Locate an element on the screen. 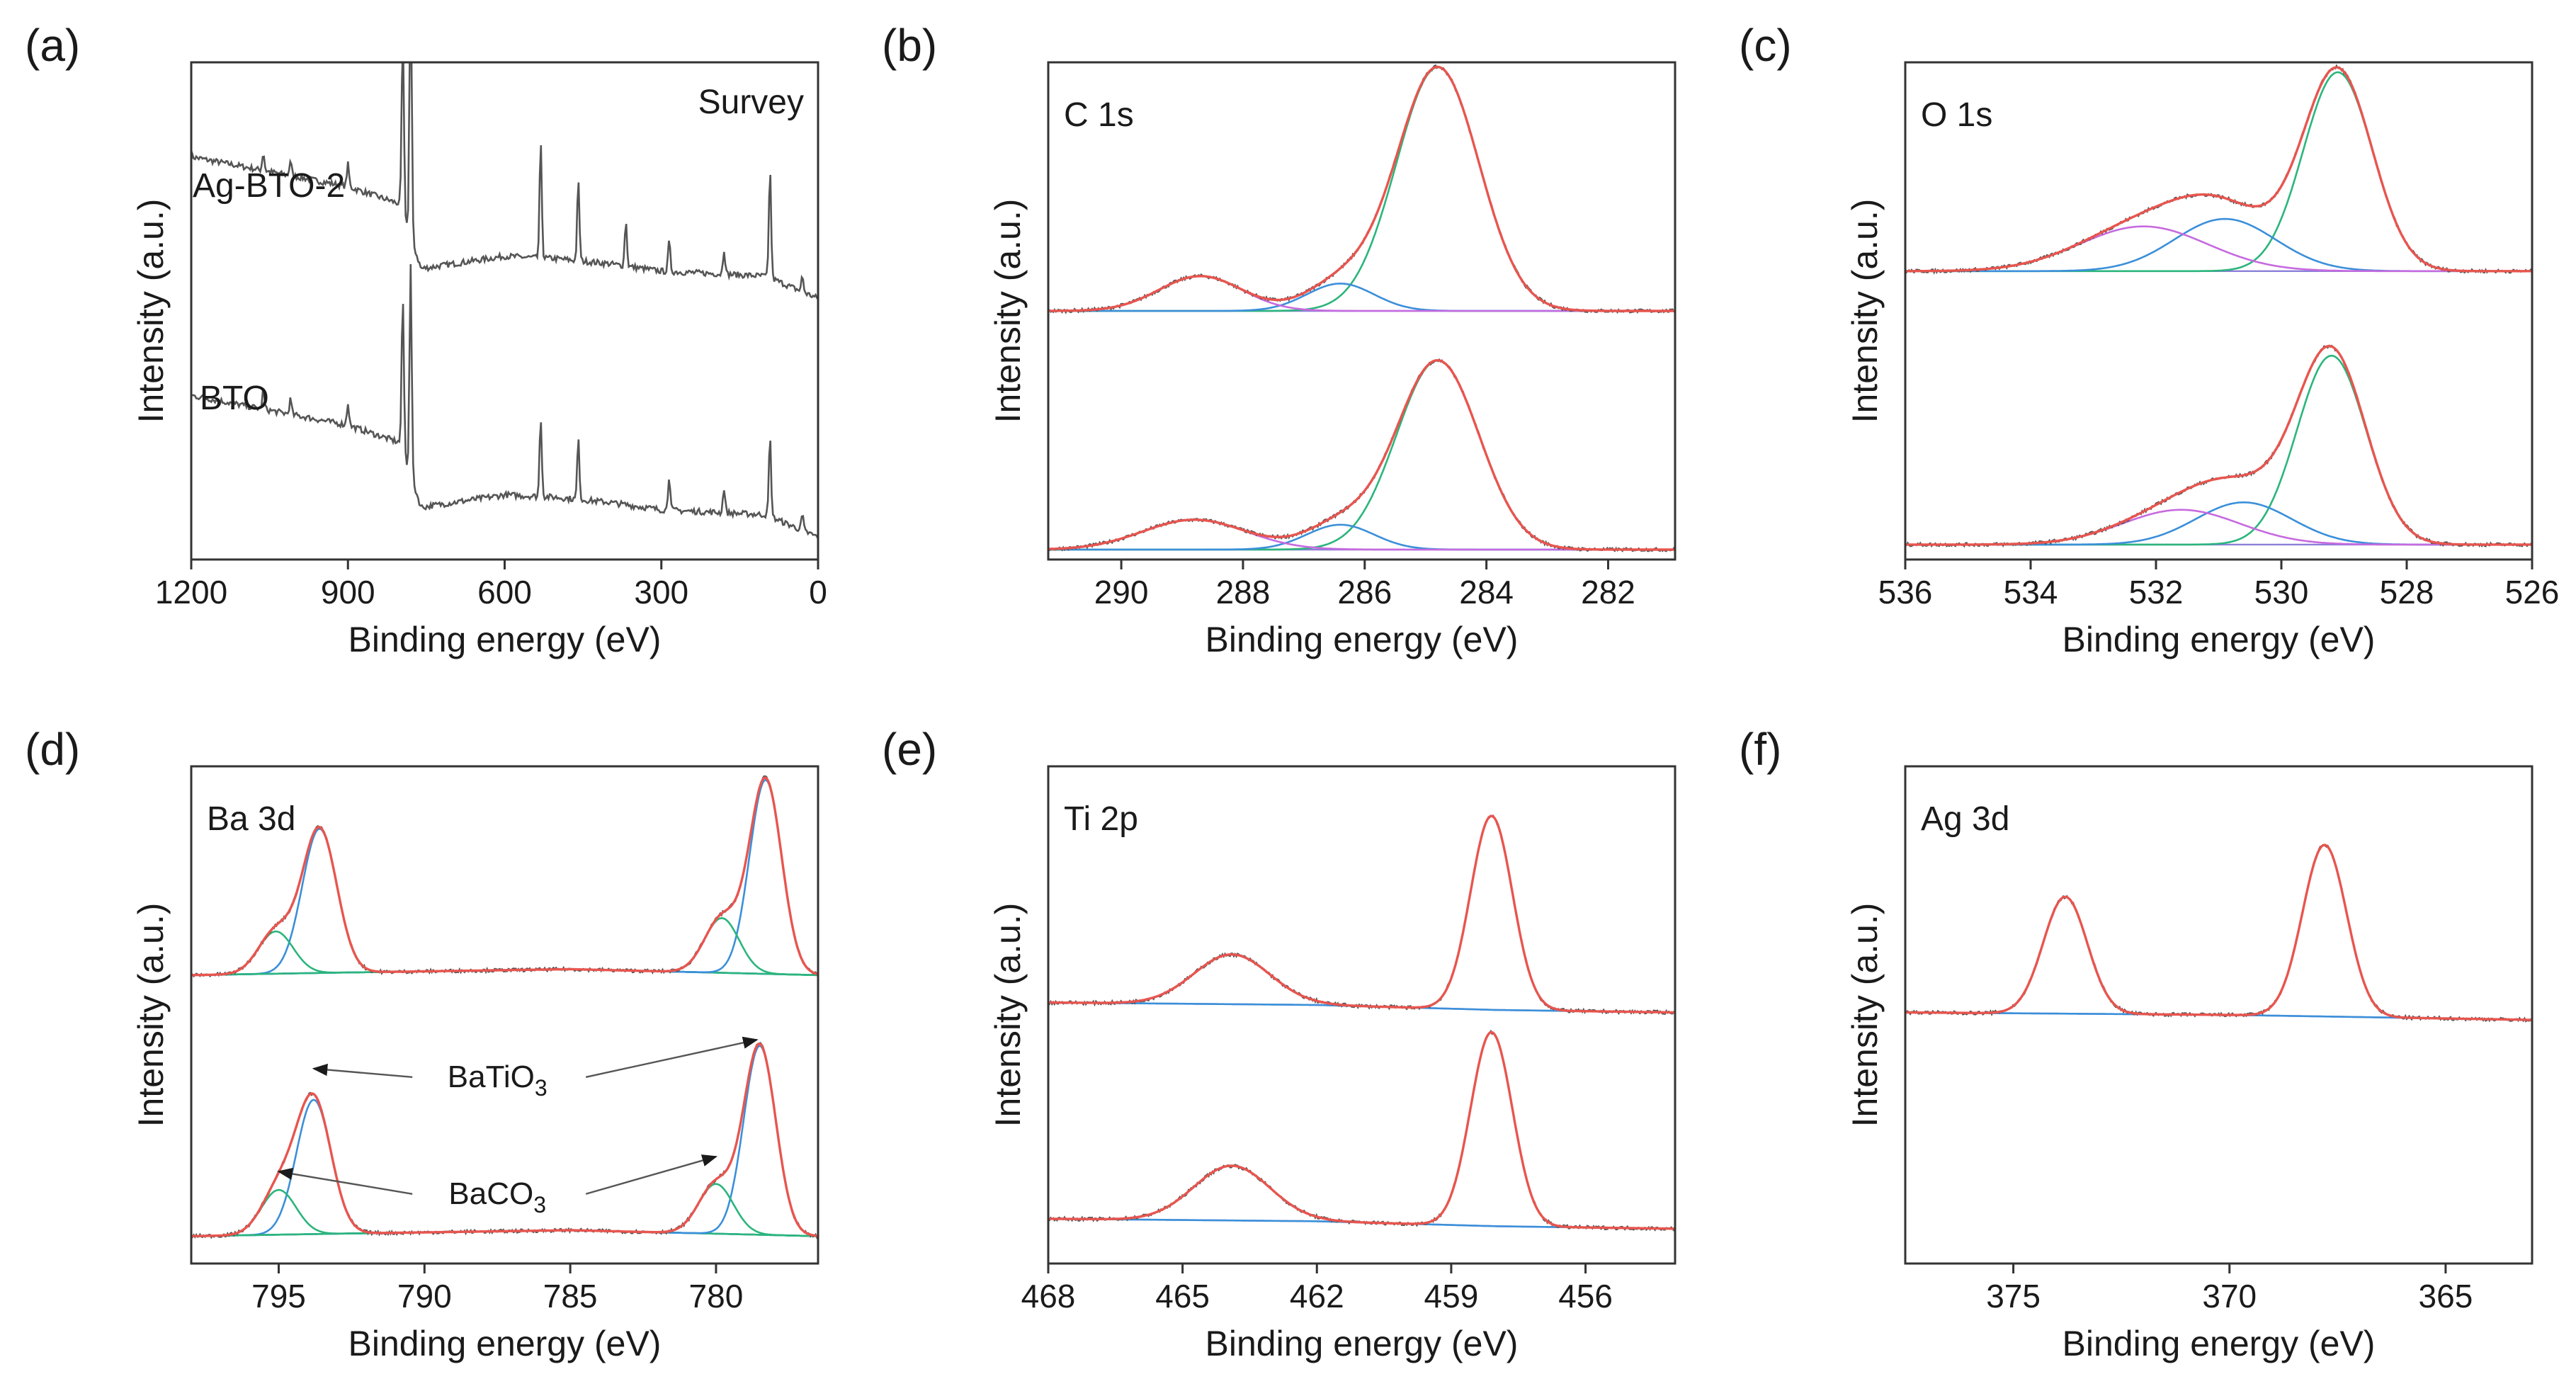  x-tick-label: 282 is located at coordinates (1608, 592).